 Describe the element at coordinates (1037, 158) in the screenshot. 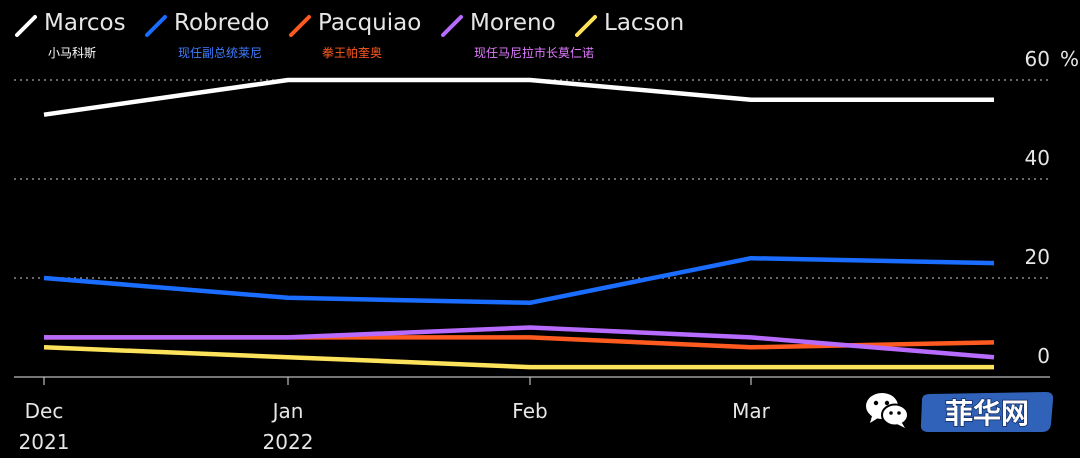

I see `y-tick-label-40: 40` at that location.